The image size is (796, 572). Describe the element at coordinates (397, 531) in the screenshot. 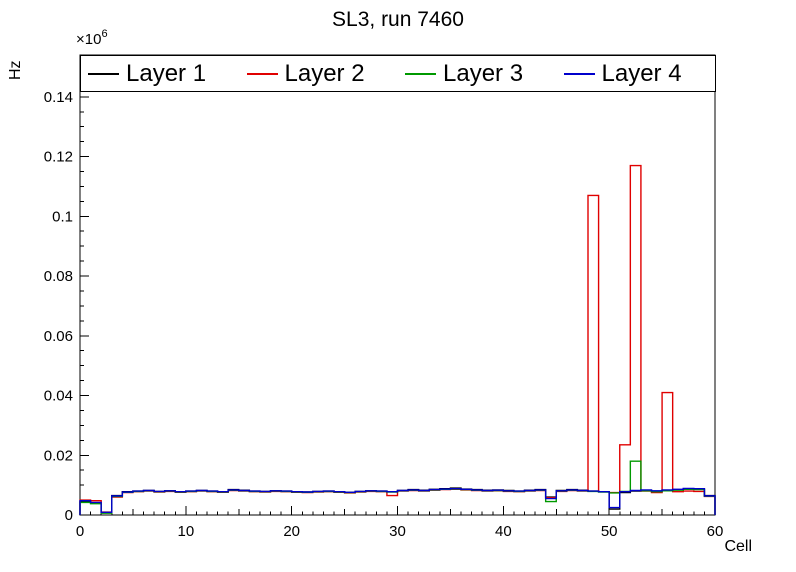

I see `x-tick-label: 30` at that location.